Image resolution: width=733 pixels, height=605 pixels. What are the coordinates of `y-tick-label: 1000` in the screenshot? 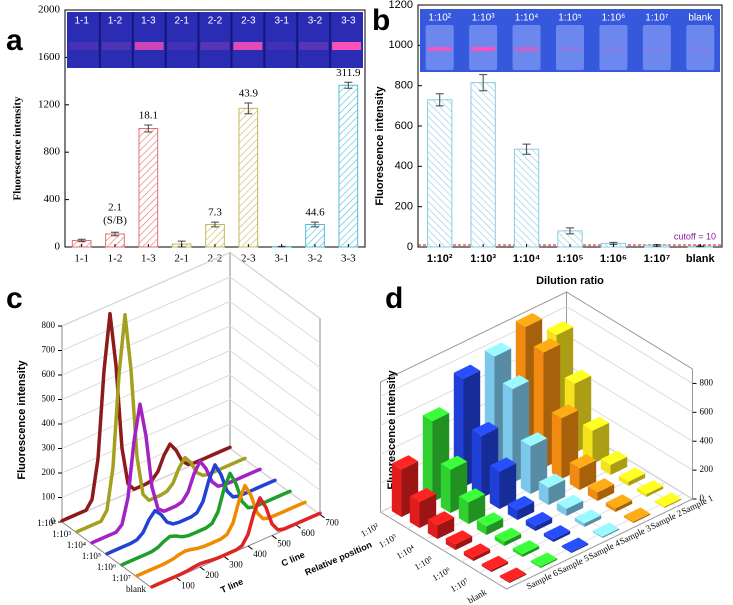 It's located at (401, 45).